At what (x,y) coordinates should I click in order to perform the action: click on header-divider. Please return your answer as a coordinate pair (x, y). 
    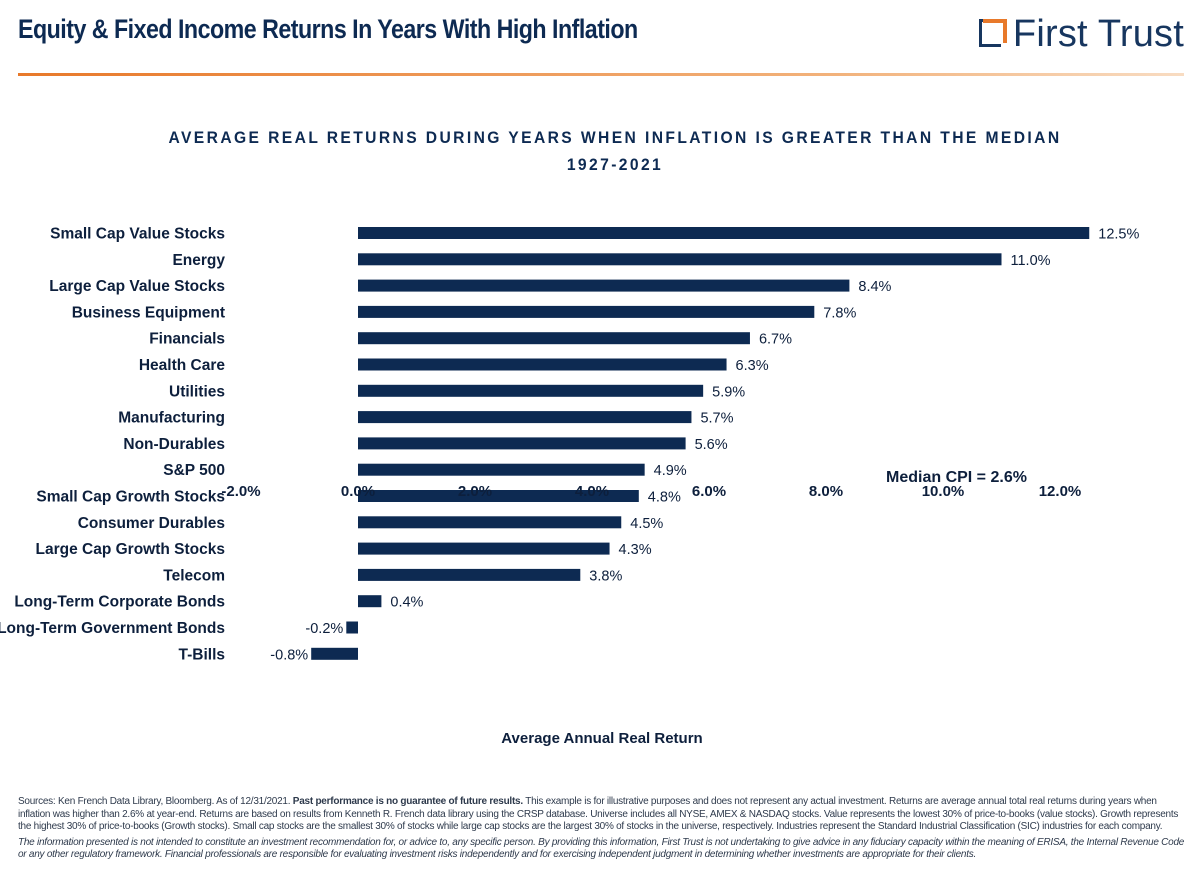
    Looking at the image, I should click on (601, 74).